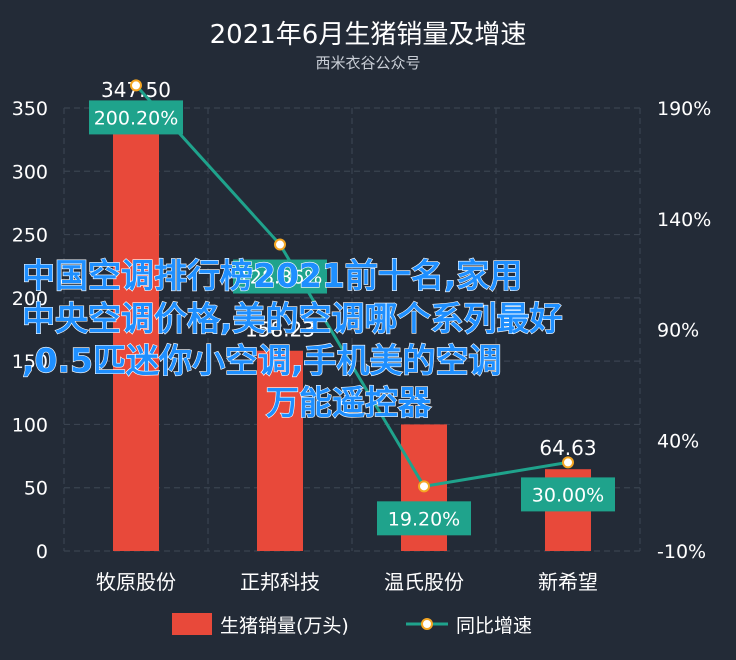 Image resolution: width=736 pixels, height=660 pixels. What do you see at coordinates (427, 624) in the screenshot?
I see `legend-line-marker` at bounding box center [427, 624].